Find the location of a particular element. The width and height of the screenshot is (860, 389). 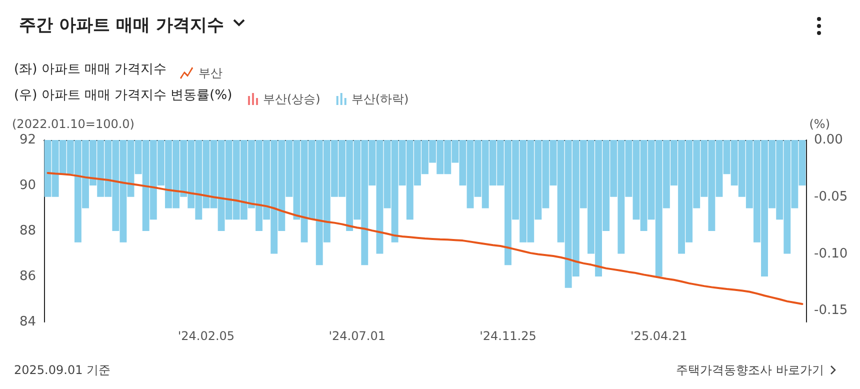

y2-tick-label: -0.05 is located at coordinates (831, 196).